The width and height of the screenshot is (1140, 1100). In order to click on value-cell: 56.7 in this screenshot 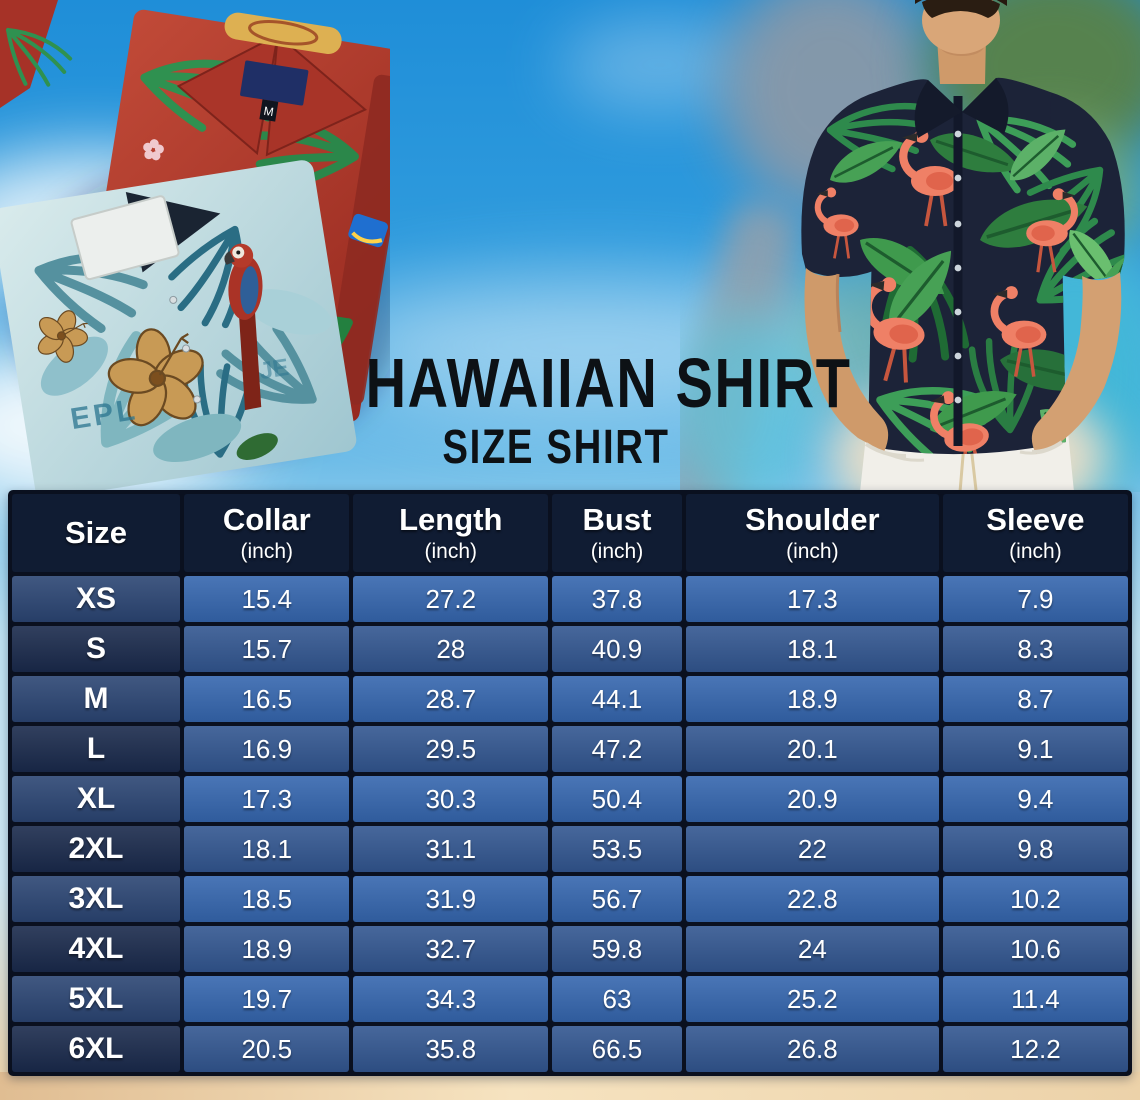, I will do `click(617, 899)`.